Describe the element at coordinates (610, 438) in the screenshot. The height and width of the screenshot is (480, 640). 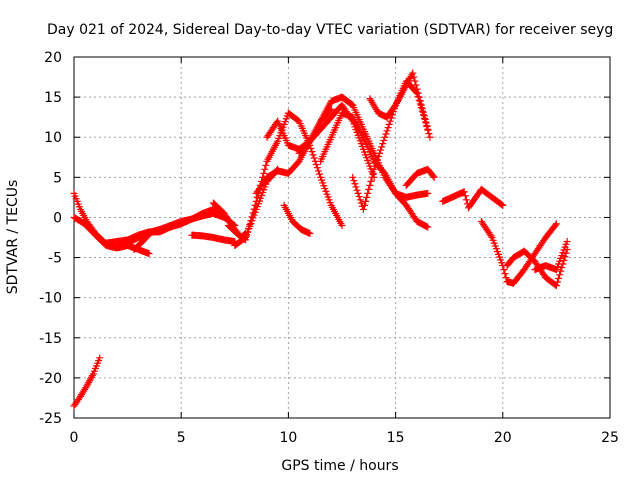
I see `x-tick-label: 25` at that location.